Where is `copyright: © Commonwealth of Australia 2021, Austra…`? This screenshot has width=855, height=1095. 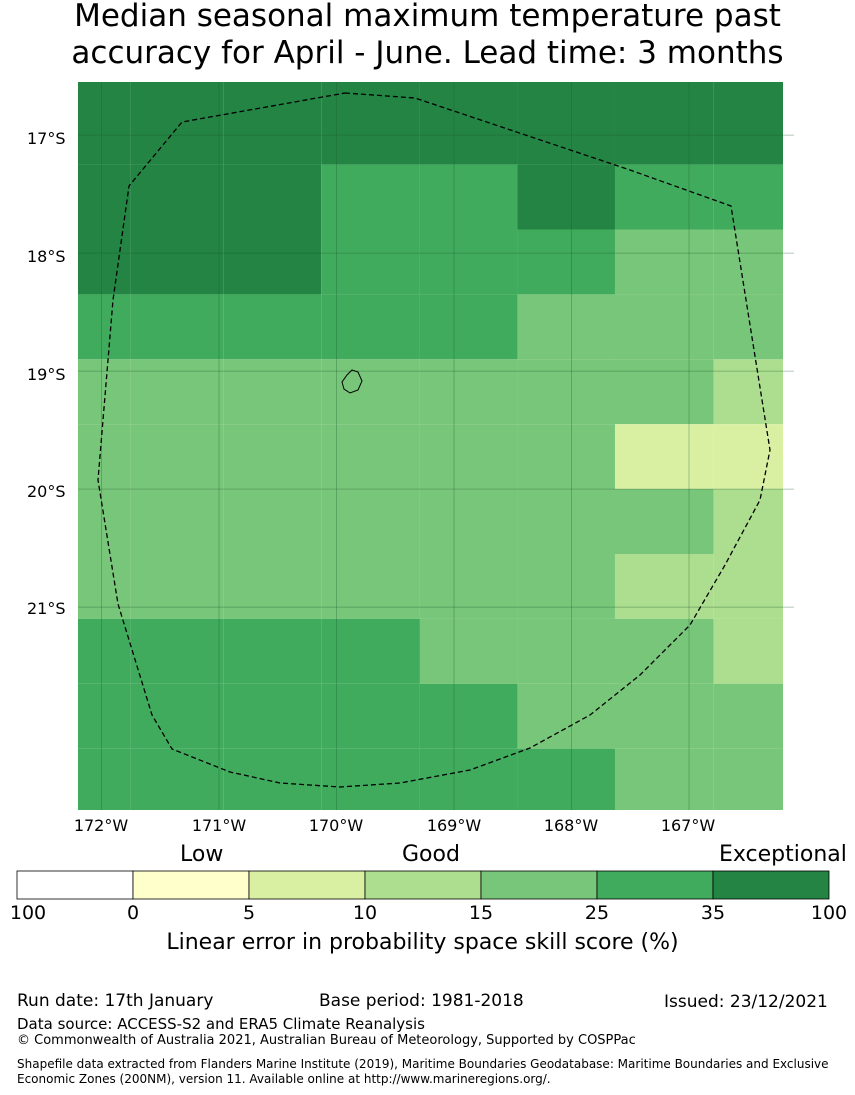 copyright: © Commonwealth of Australia 2021, Austra… is located at coordinates (326, 1040).